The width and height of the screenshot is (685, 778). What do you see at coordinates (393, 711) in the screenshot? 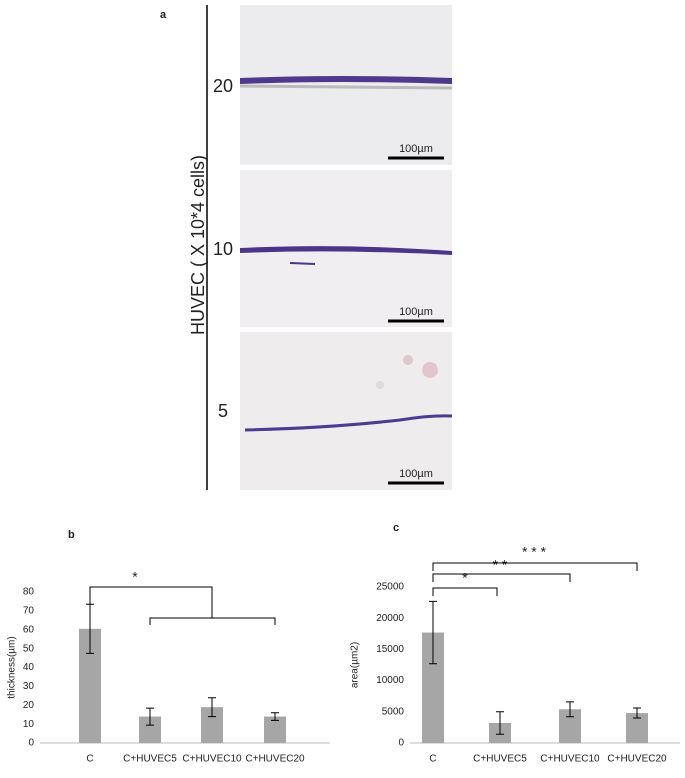
I see `y-tick-label: 5000` at bounding box center [393, 711].